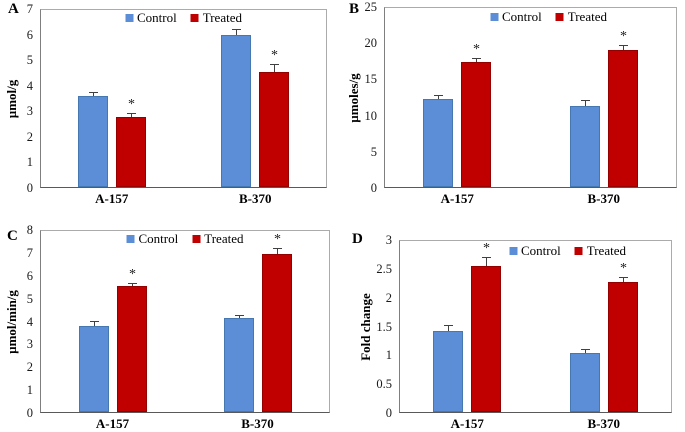 This screenshot has height=432, width=685. I want to click on y-tick-label: 2.5, so click(384, 268).